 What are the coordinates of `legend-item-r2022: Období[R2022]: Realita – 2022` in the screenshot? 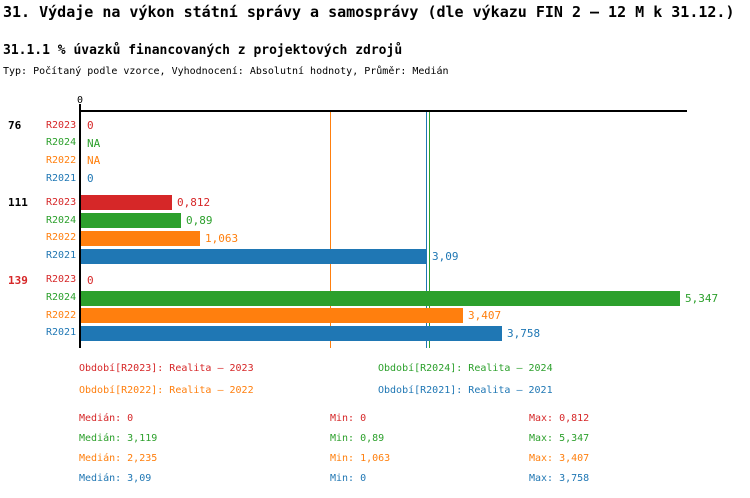 It's located at (166, 390).